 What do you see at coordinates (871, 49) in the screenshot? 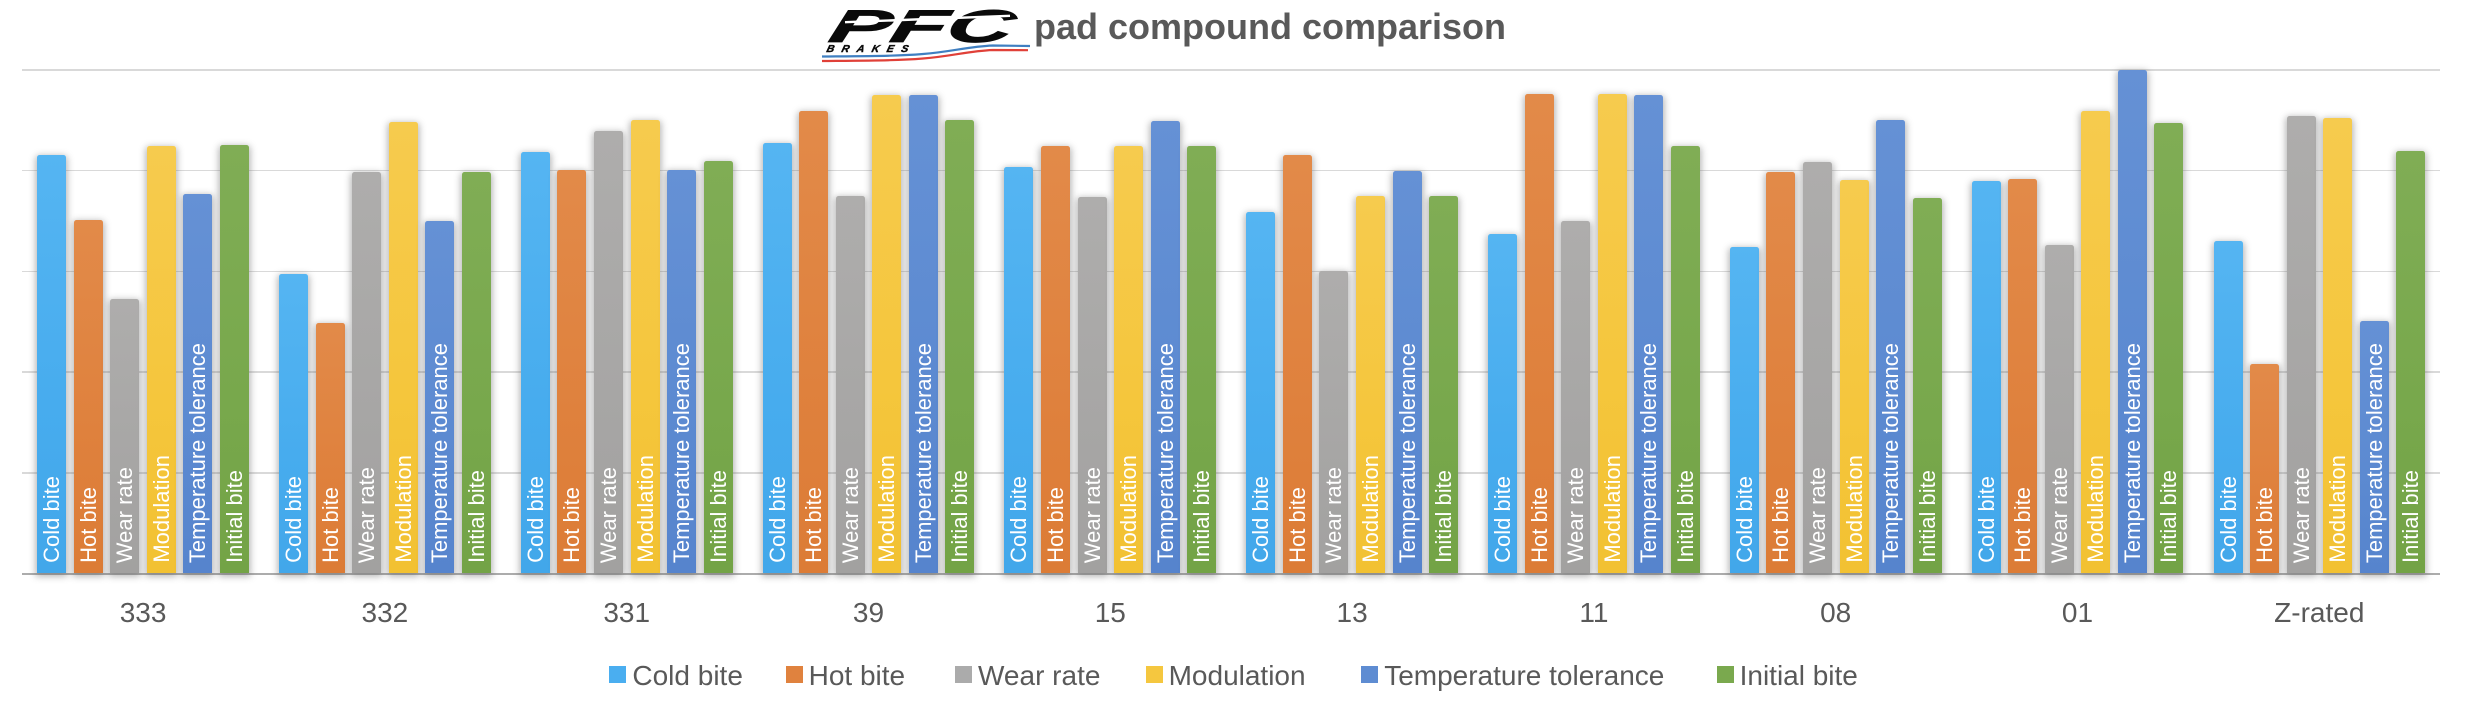
I see `svg-text: BRAKES` at bounding box center [871, 49].